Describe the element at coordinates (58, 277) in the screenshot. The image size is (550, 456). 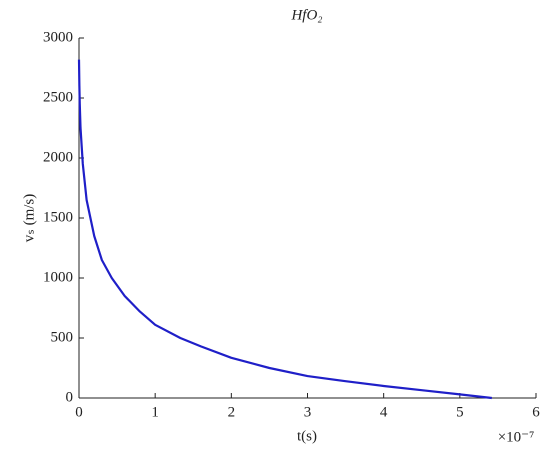
I see `y-tick-label: 1000` at that location.